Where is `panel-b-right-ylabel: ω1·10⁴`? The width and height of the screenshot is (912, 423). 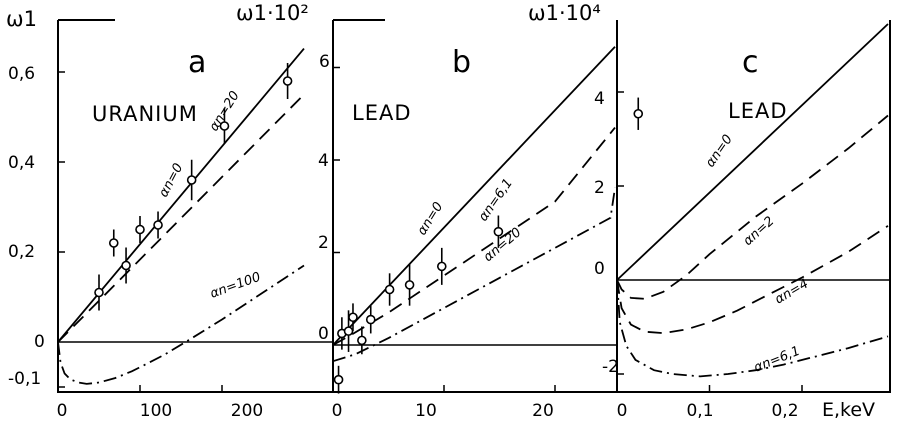
panel-b-right-ylabel: ω1·10⁴ is located at coordinates (564, 13).